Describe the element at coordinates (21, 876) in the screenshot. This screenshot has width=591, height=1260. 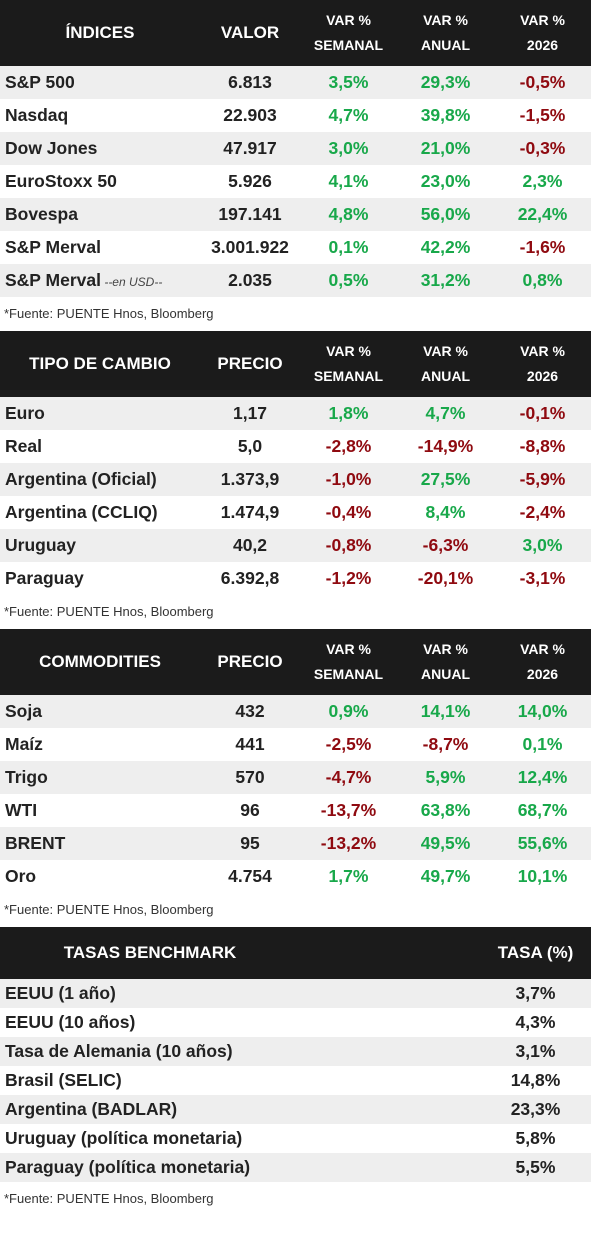
I see `row-name: Oro` at that location.